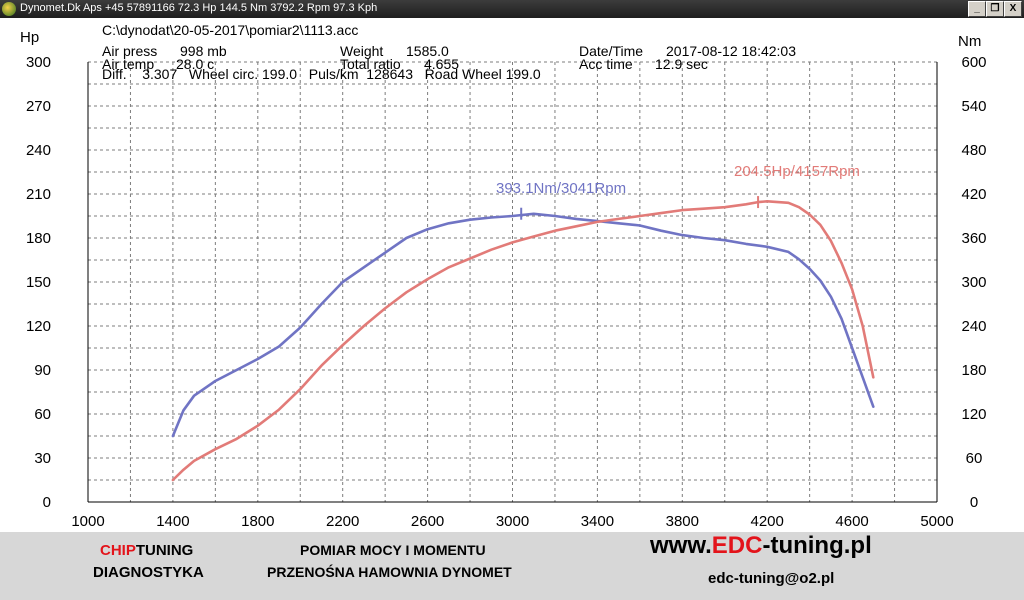 The height and width of the screenshot is (600, 1024). Describe the element at coordinates (427, 51) in the screenshot. I see `weight-value: 1585.0` at that location.